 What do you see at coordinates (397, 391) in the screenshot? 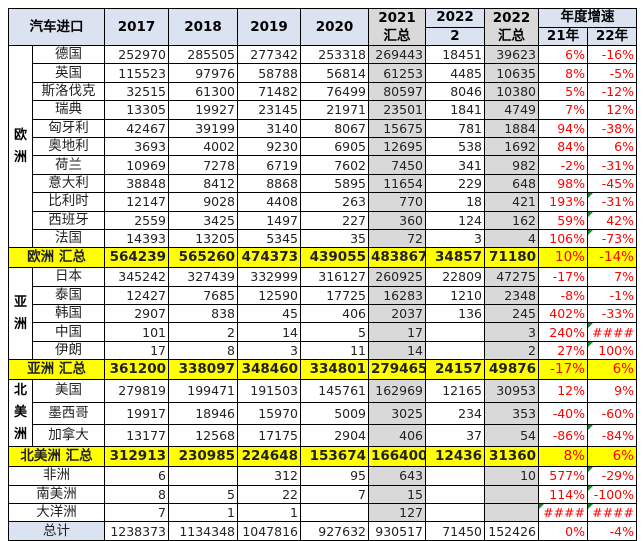
I see `value-cell: 162969` at bounding box center [397, 391].